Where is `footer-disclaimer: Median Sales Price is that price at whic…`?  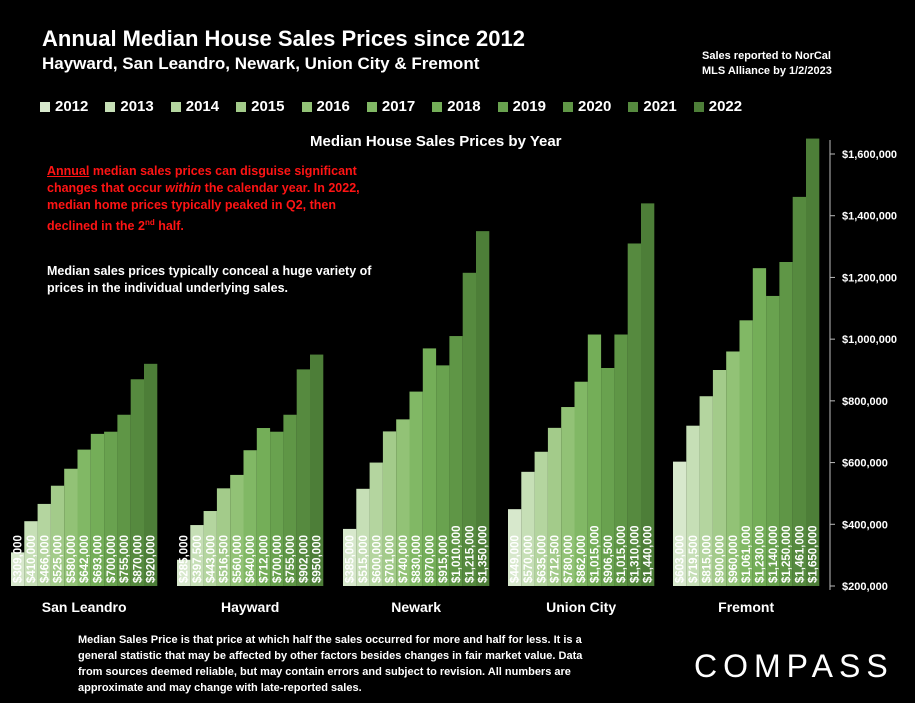
footer-disclaimer: Median Sales Price is that price at whic… is located at coordinates (330, 664).